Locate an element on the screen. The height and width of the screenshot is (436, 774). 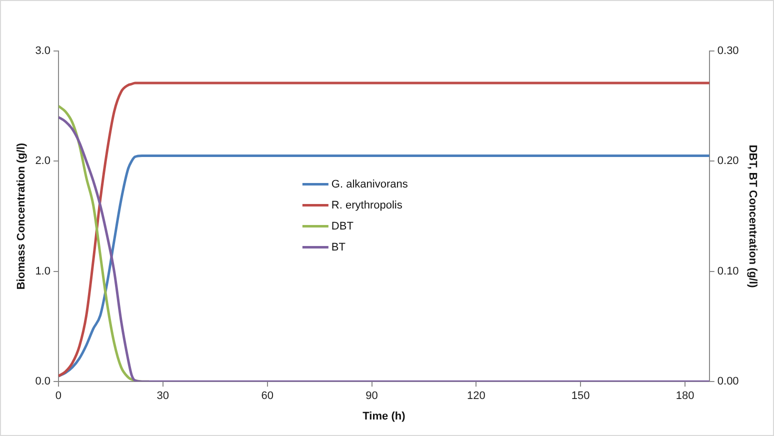
x-axis-title: Time (h) is located at coordinates (384, 416).